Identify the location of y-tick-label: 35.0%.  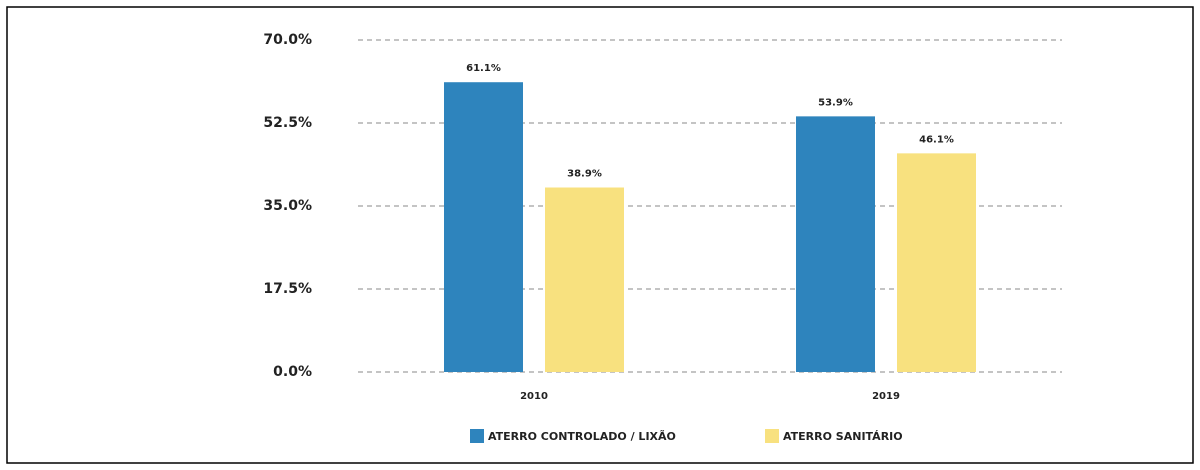
(287, 206).